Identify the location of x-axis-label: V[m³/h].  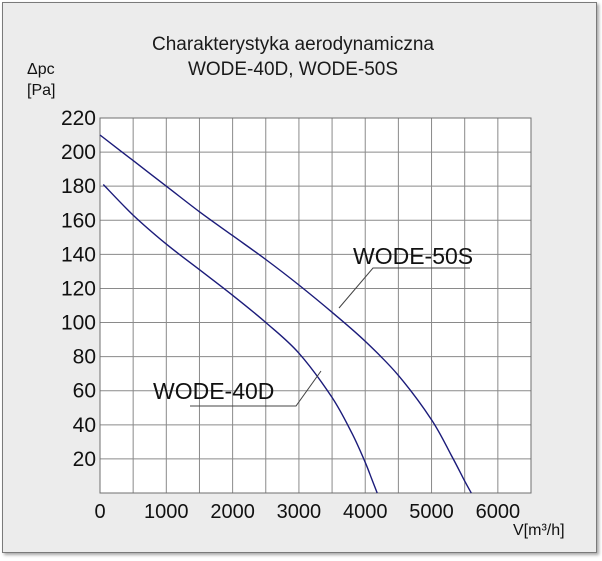
(539, 530).